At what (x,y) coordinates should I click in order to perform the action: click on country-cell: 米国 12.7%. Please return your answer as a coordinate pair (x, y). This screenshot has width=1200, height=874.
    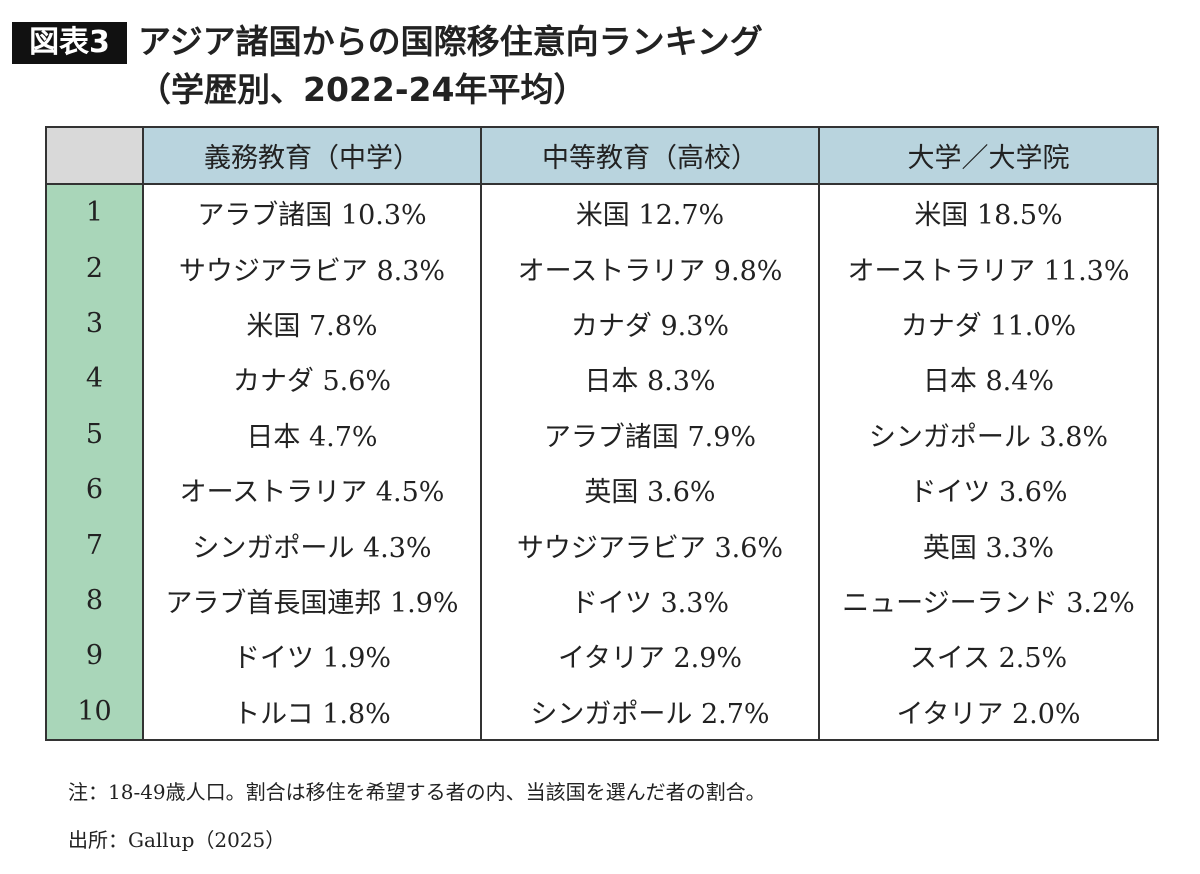
    Looking at the image, I should click on (650, 212).